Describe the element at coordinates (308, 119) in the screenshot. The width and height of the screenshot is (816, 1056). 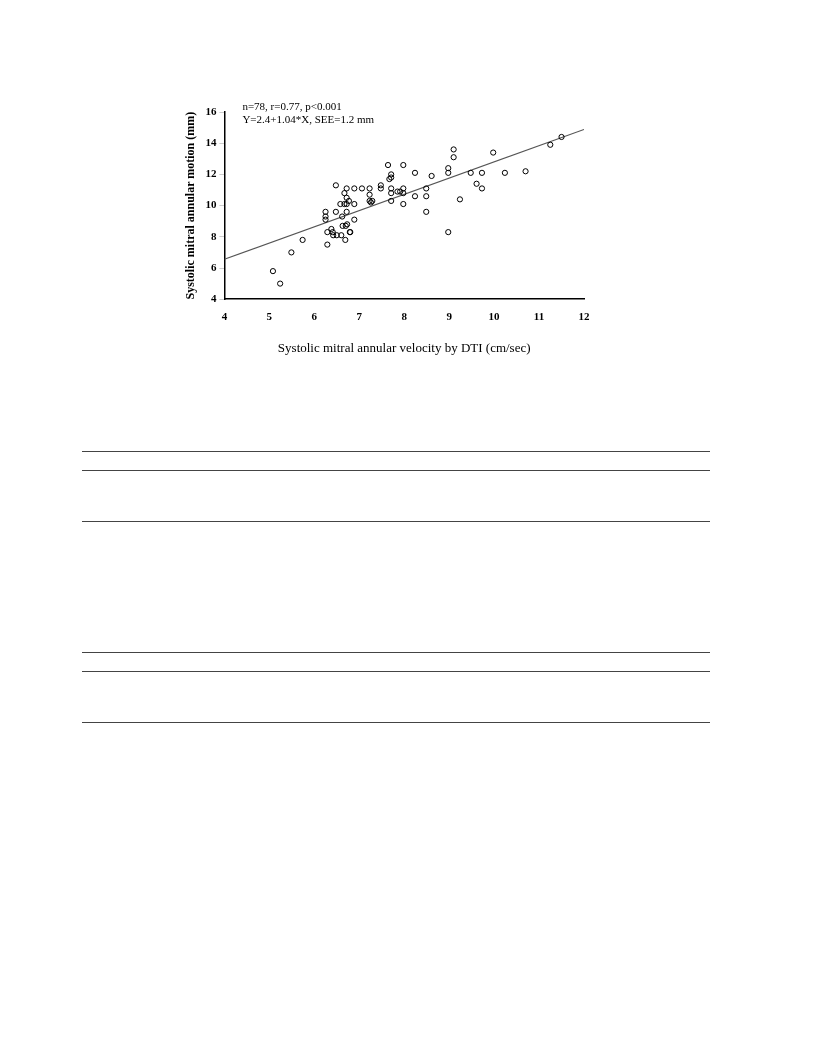
I see `annotation: Y=2.4+1.04*X, SEE=1.2 mm` at that location.